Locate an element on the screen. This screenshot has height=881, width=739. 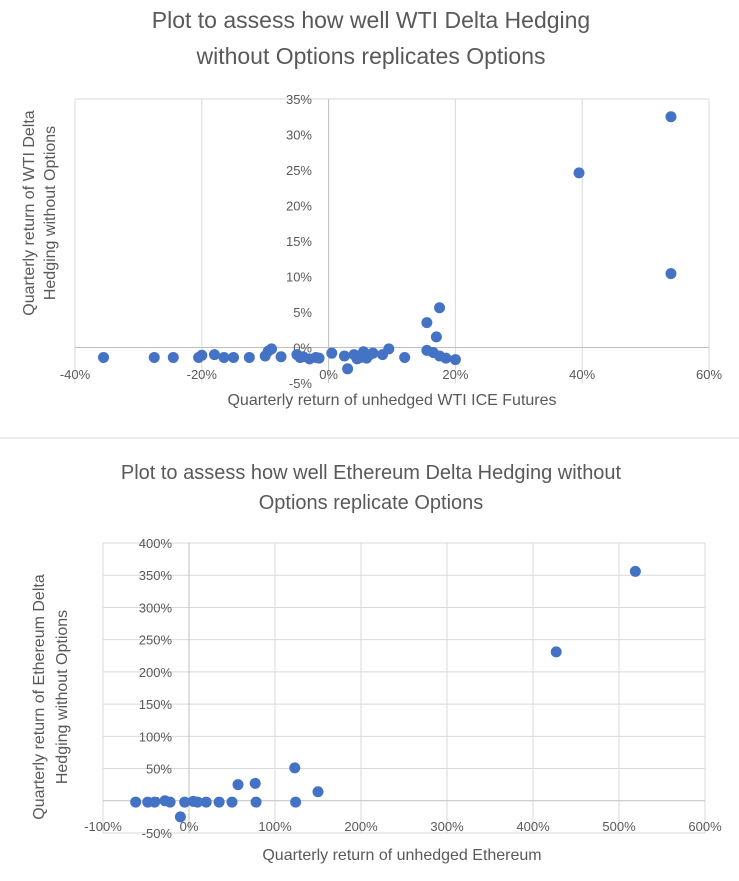
chart2-x-tick-label: 300% is located at coordinates (447, 826).